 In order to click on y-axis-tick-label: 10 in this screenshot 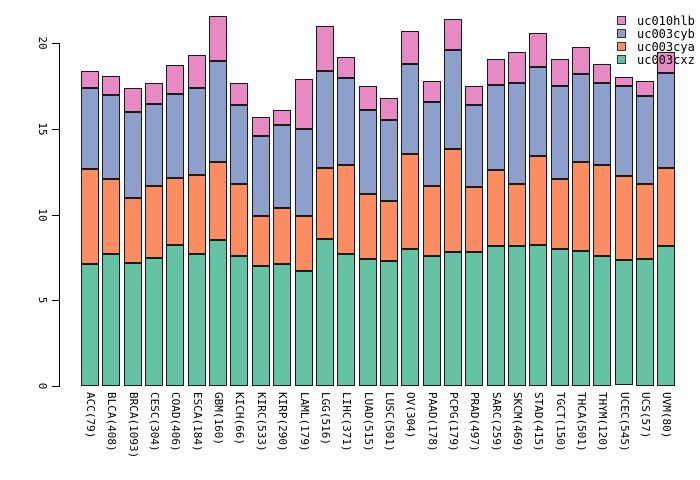, I will do `click(42, 214)`.